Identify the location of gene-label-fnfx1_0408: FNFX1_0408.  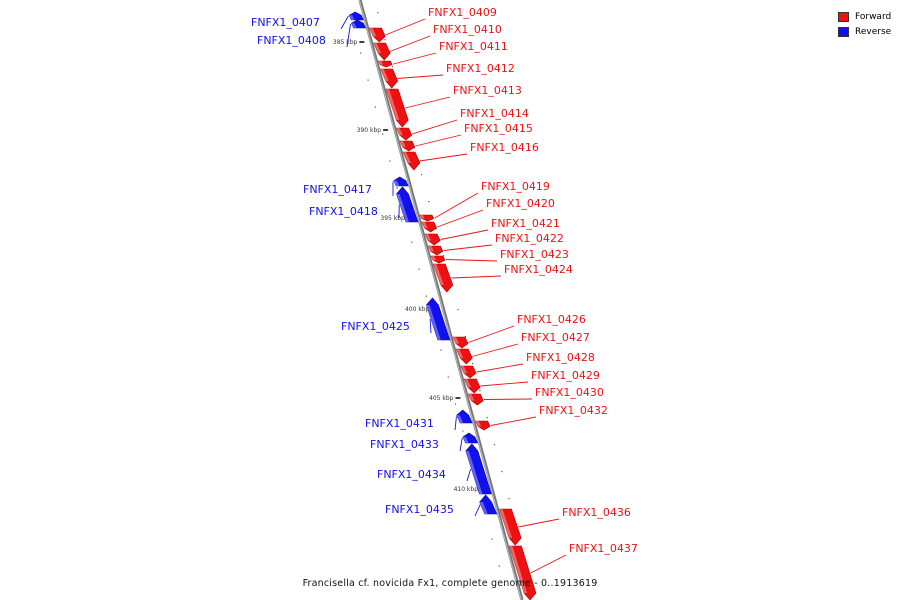
(291, 40).